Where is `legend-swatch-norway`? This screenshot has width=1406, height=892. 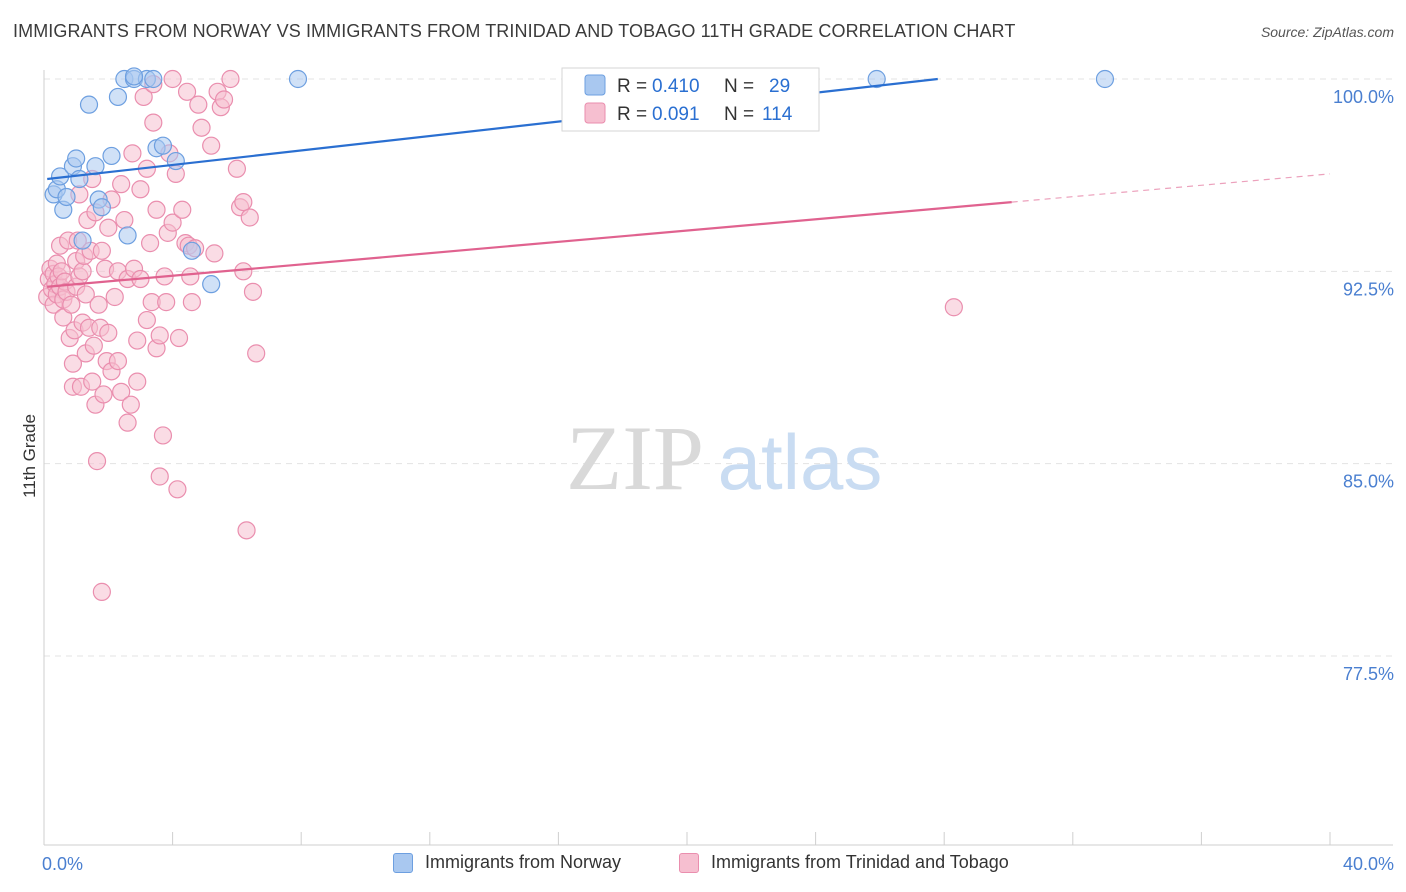
legend-swatch-norway is located at coordinates (403, 862).